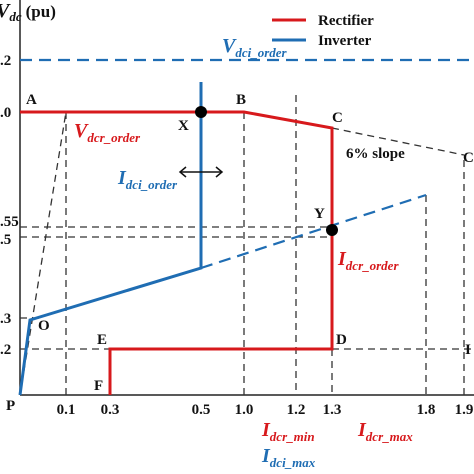  I want to click on slope-label: 6% slope, so click(375, 154).